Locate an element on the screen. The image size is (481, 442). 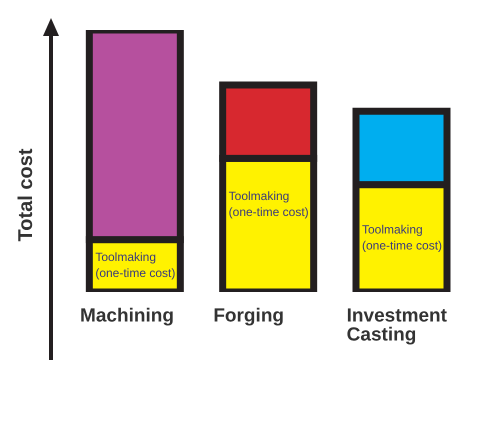
x-tick-label: Forging is located at coordinates (248, 315).